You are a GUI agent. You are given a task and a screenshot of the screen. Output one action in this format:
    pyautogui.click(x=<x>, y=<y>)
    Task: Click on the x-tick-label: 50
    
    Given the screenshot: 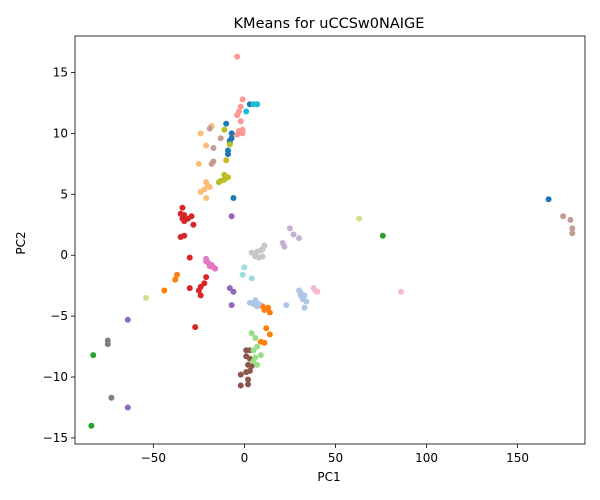 What is the action you would take?
    pyautogui.click(x=335, y=458)
    